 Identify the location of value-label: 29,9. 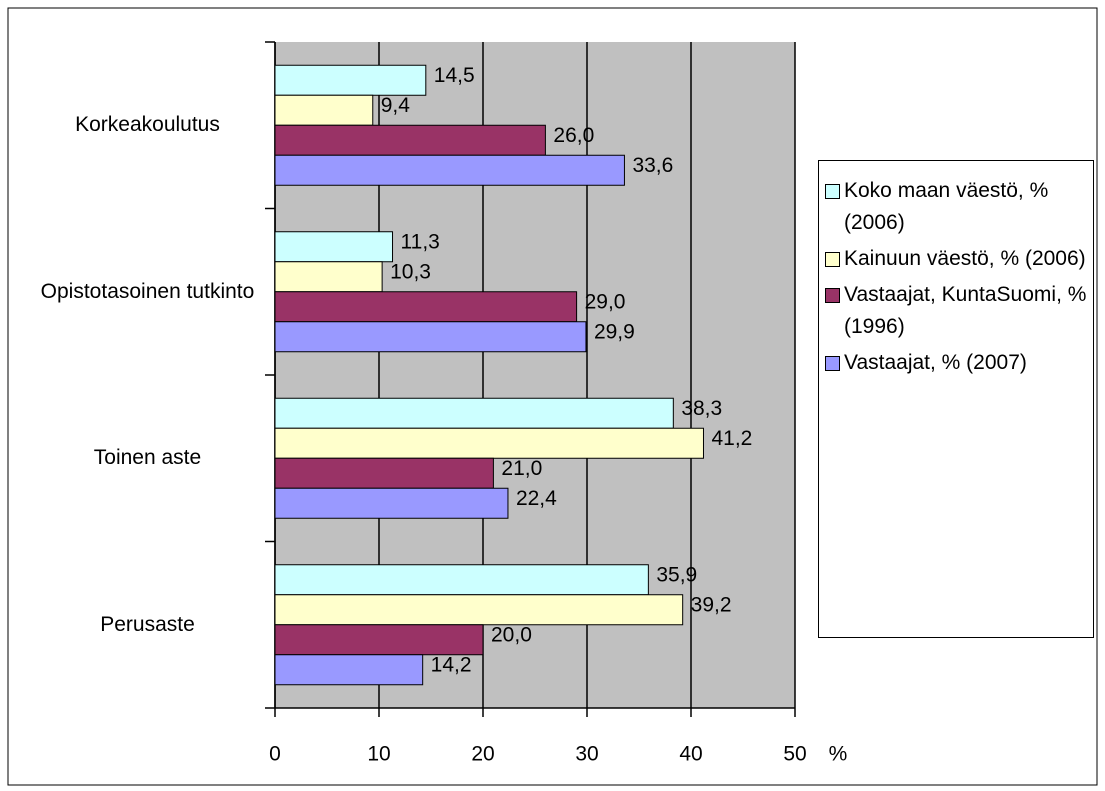
(614, 331).